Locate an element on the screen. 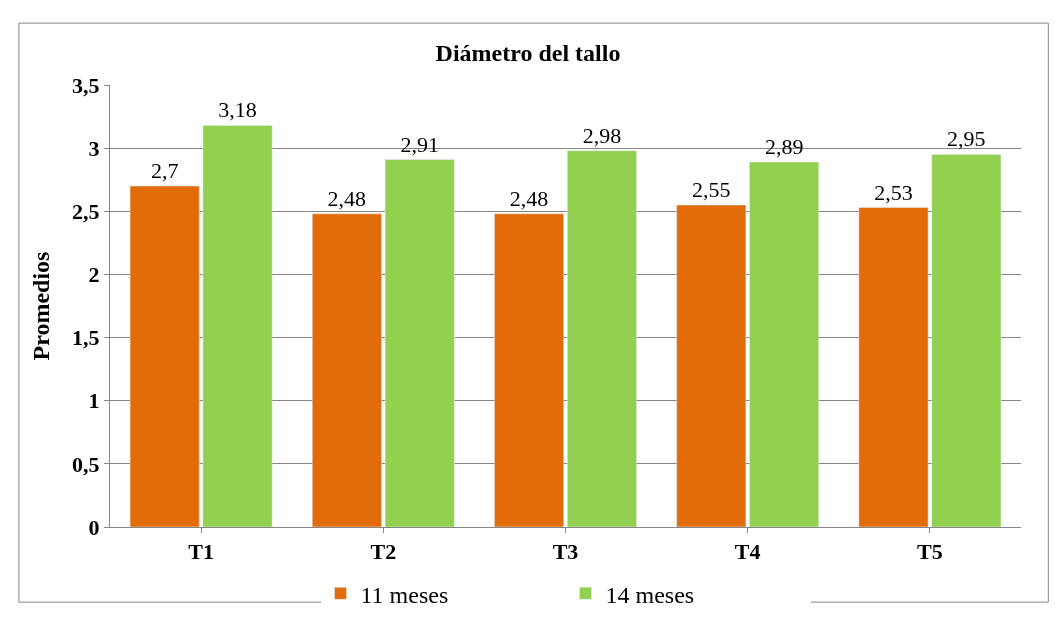 This screenshot has width=1056, height=628. data-label: 2,53 is located at coordinates (893, 192).